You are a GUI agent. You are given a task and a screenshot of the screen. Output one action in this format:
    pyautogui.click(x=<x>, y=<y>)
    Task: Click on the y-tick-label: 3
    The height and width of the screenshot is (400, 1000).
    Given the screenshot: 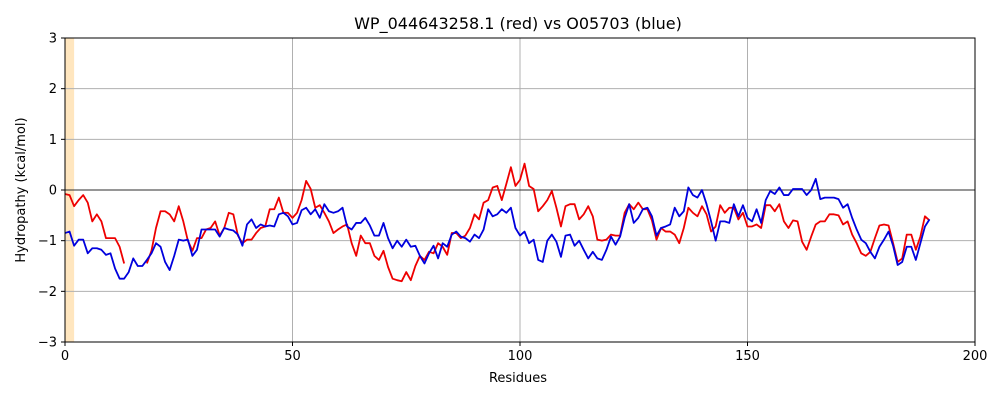 What is the action you would take?
    pyautogui.click(x=53, y=39)
    